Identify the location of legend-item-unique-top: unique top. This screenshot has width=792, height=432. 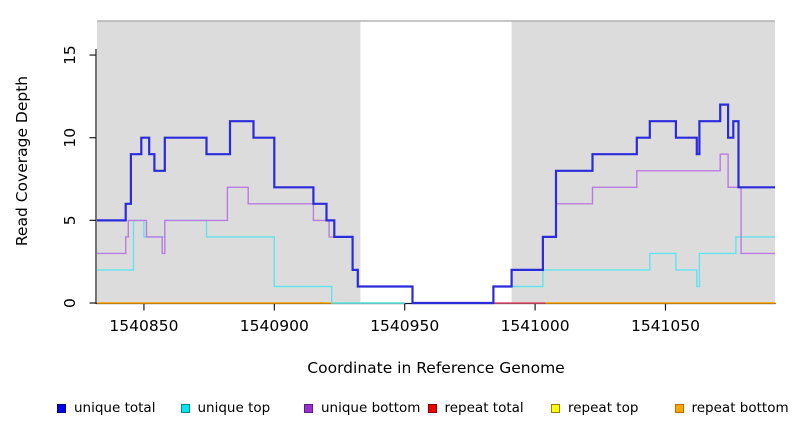
(242, 408).